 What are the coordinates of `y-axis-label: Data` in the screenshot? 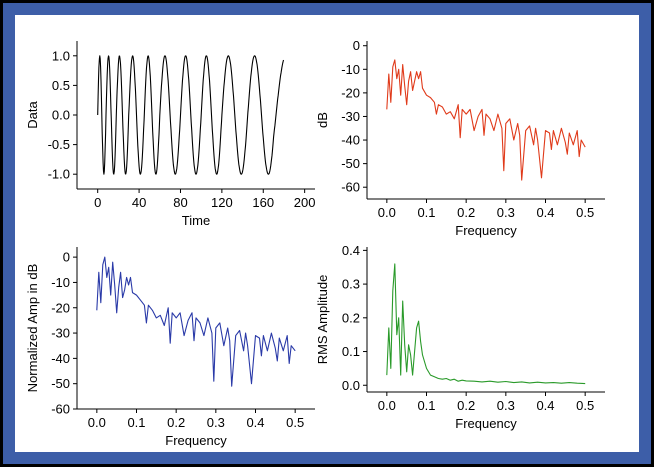 It's located at (32, 115).